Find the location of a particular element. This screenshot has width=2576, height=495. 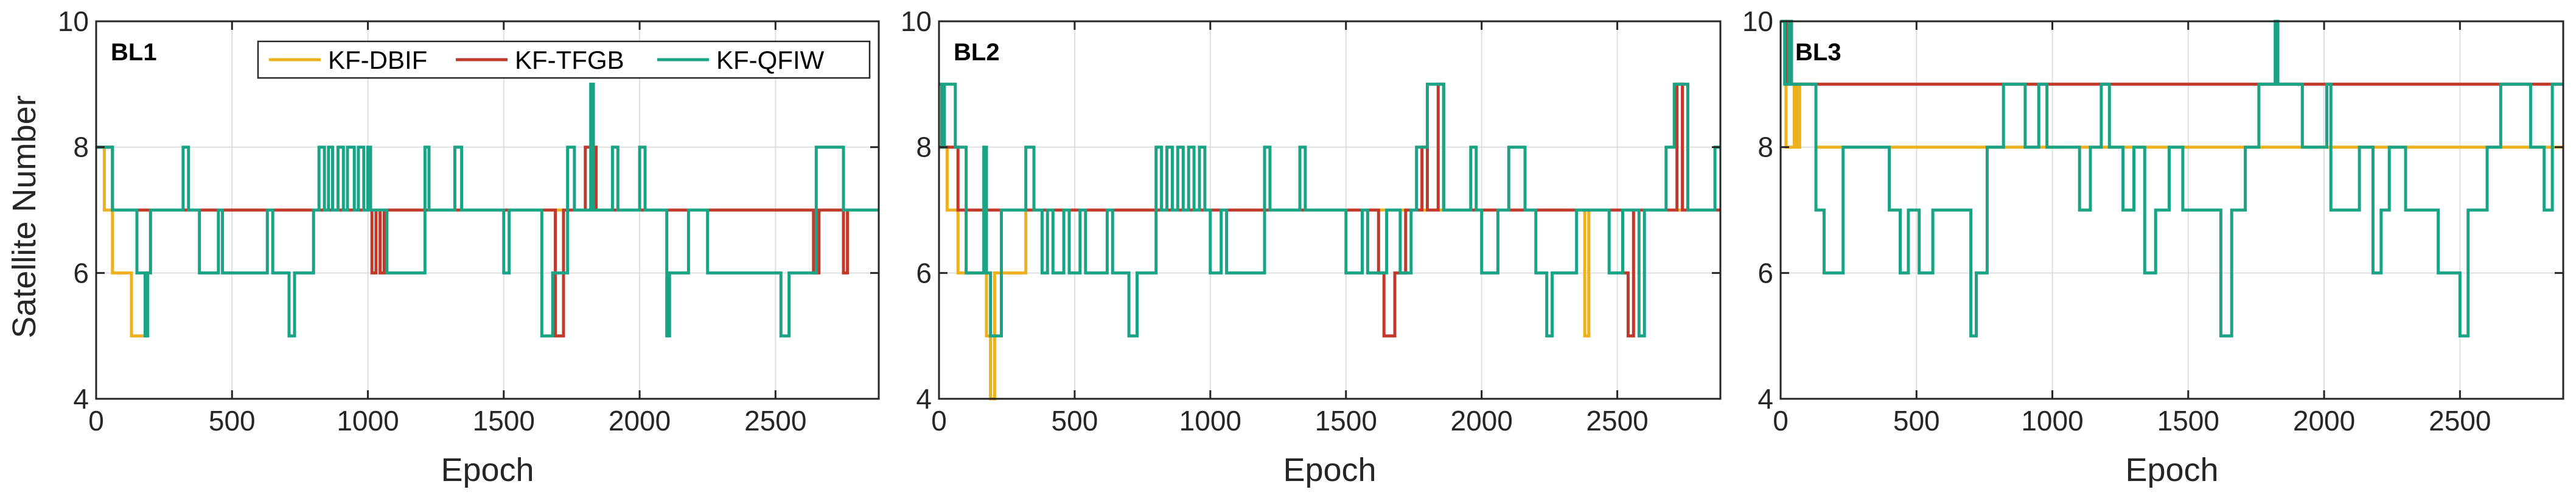

panel-label: BL3 is located at coordinates (1818, 52).